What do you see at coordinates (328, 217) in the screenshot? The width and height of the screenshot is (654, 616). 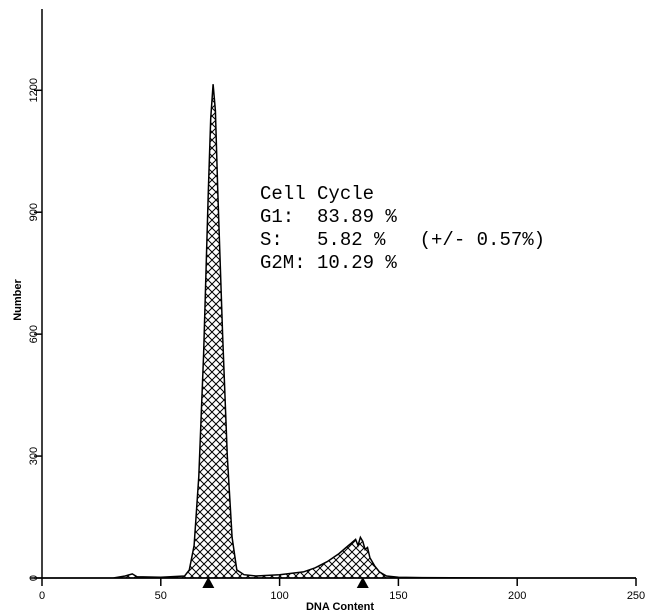 I see `annotation: G1: 83.89 %` at bounding box center [328, 217].